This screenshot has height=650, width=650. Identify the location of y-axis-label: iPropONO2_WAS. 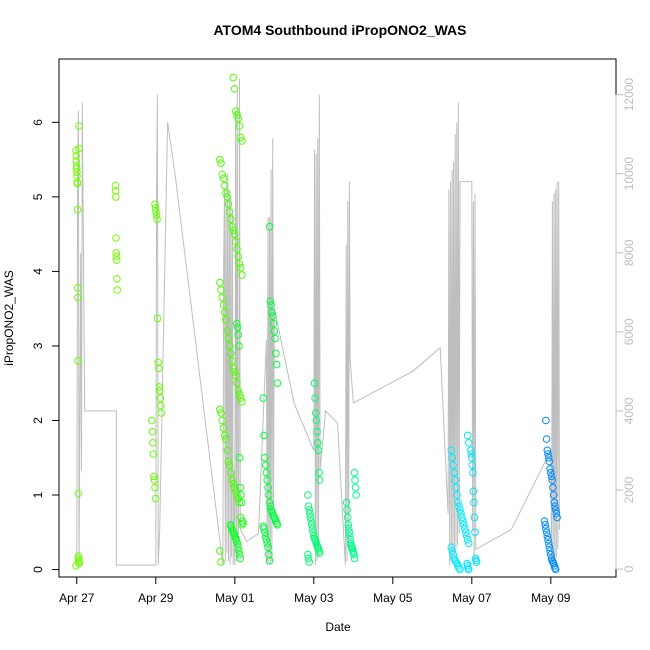
(9, 318).